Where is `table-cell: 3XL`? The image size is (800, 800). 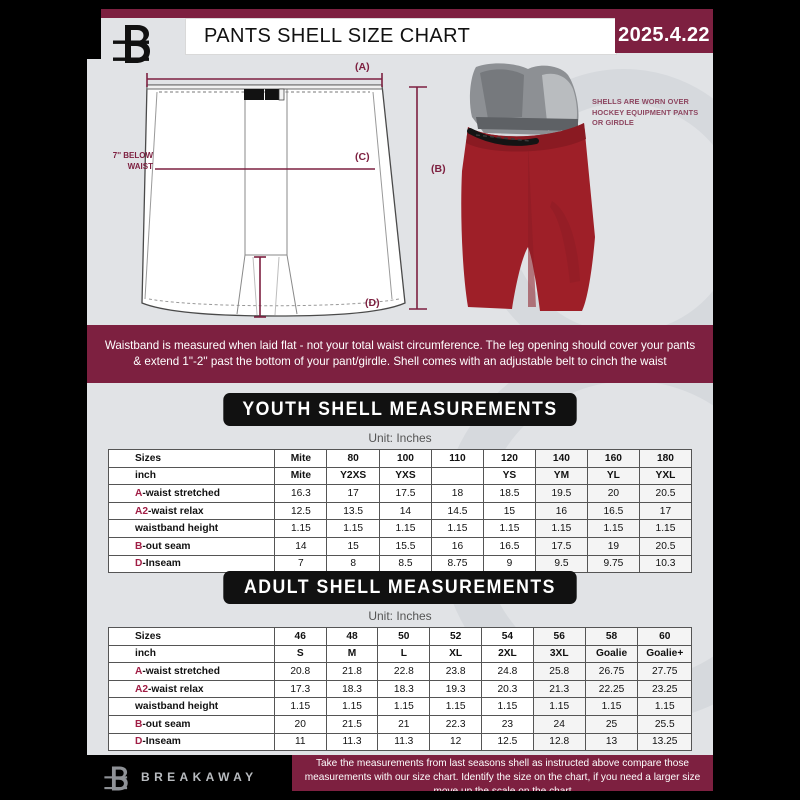
table-cell: 3XL is located at coordinates (559, 654).